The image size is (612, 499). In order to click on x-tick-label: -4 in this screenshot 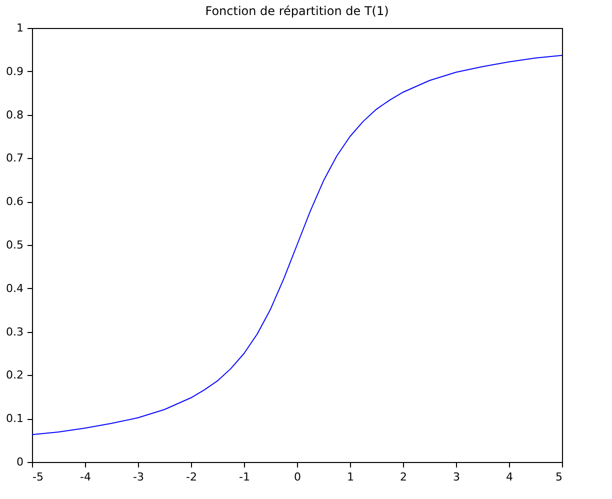, I will do `click(85, 477)`.